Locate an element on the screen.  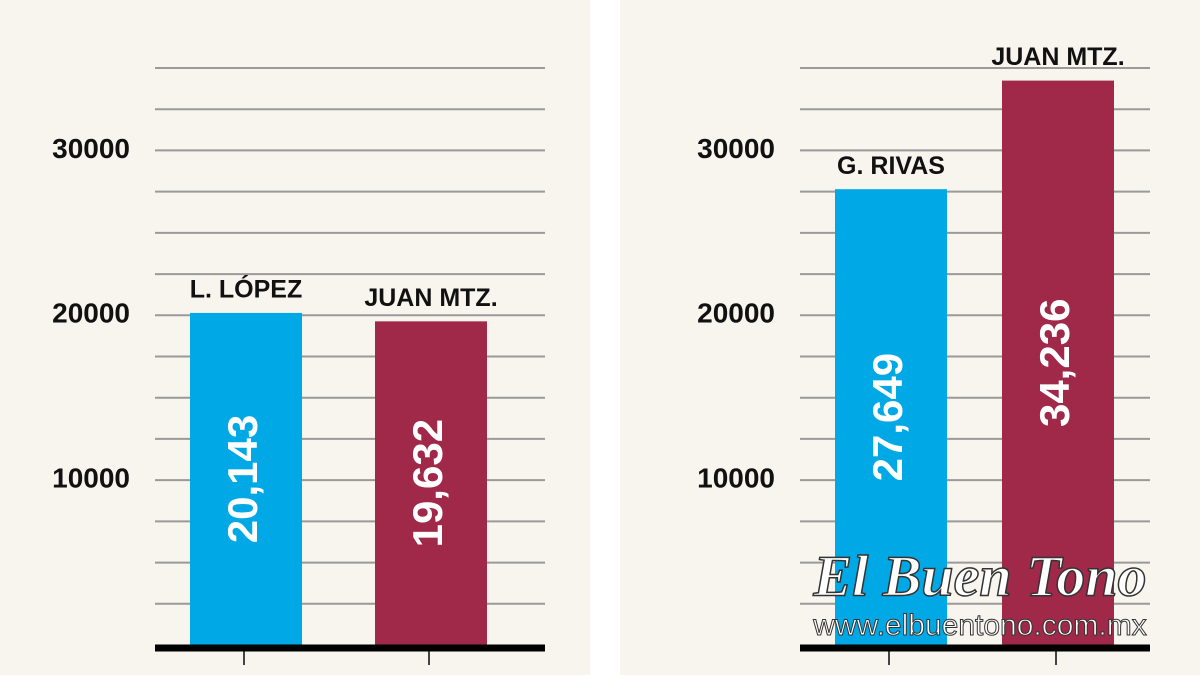
watermark-logo: El Buen Tono is located at coordinates (979, 575).